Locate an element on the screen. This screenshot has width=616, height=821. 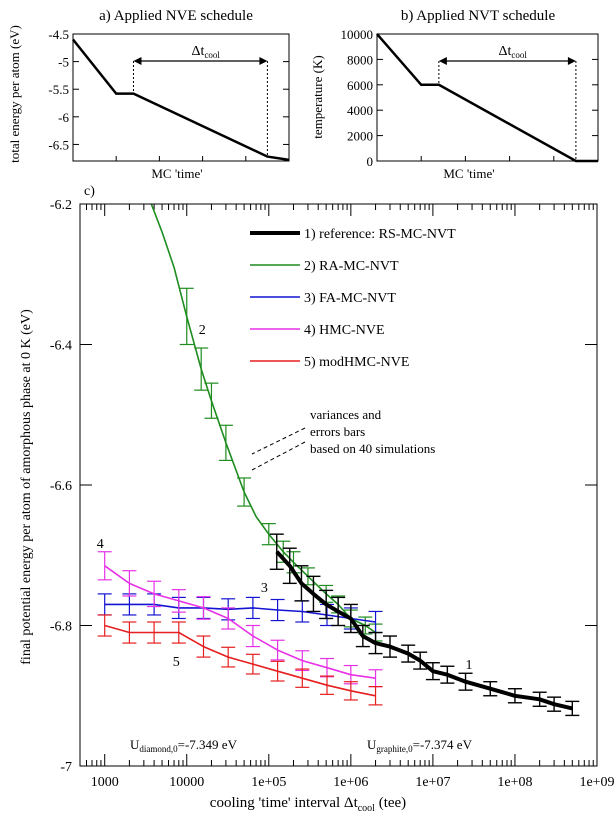
panel-a-ylabel: total energy per atom (eV) is located at coordinates (14, 94).